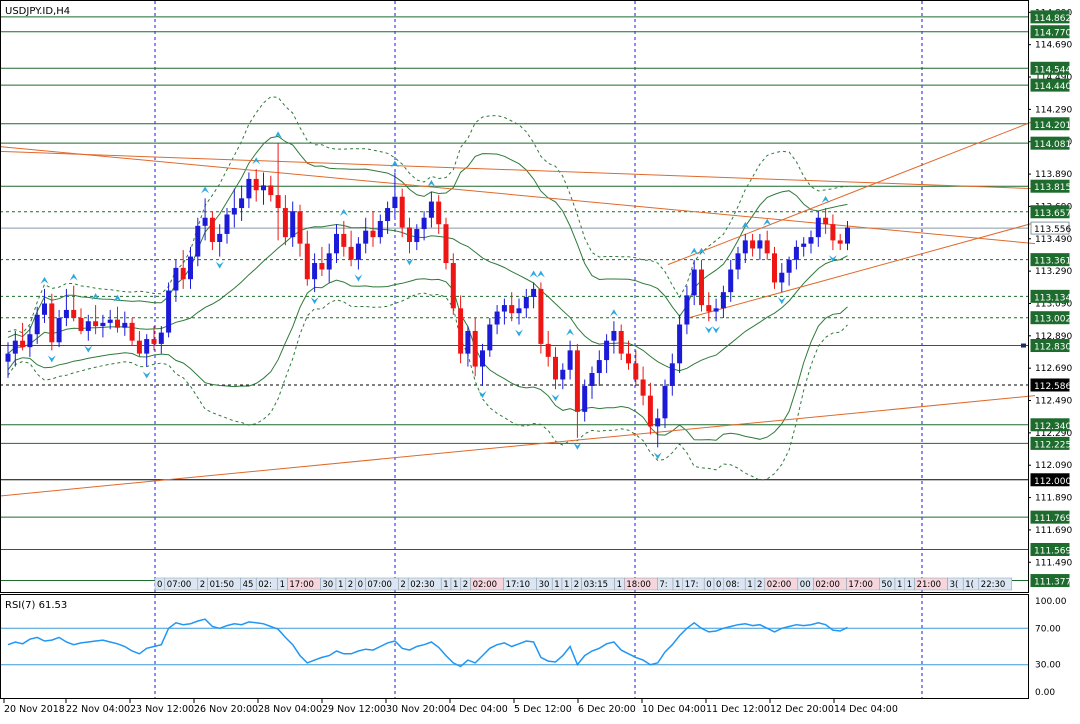  Describe the element at coordinates (1052, 320) in the screenshot. I see `level-label-11: 113.002` at that location.